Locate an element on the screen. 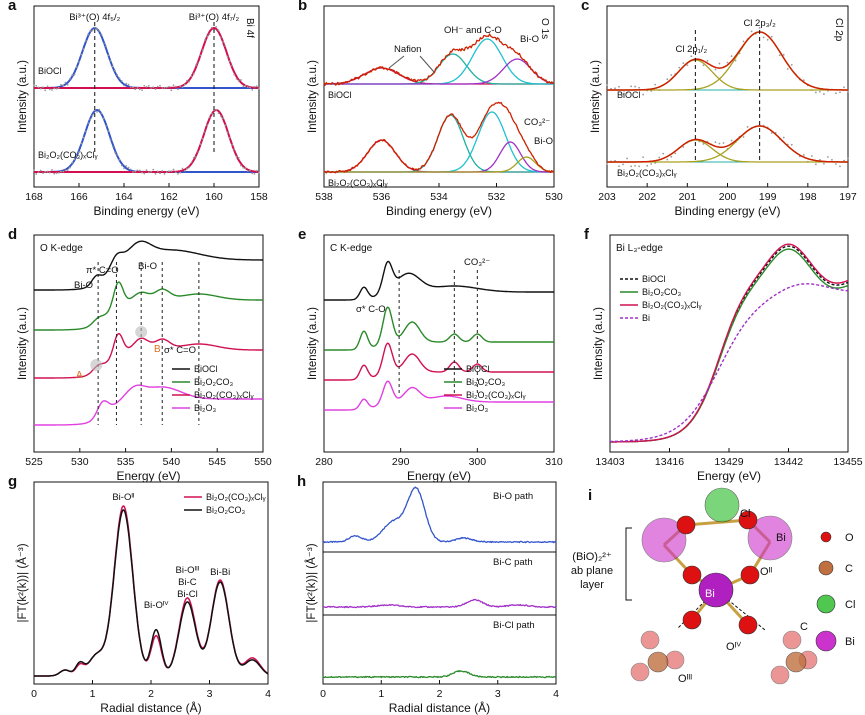  component-2p32 is located at coordinates (727, 61).